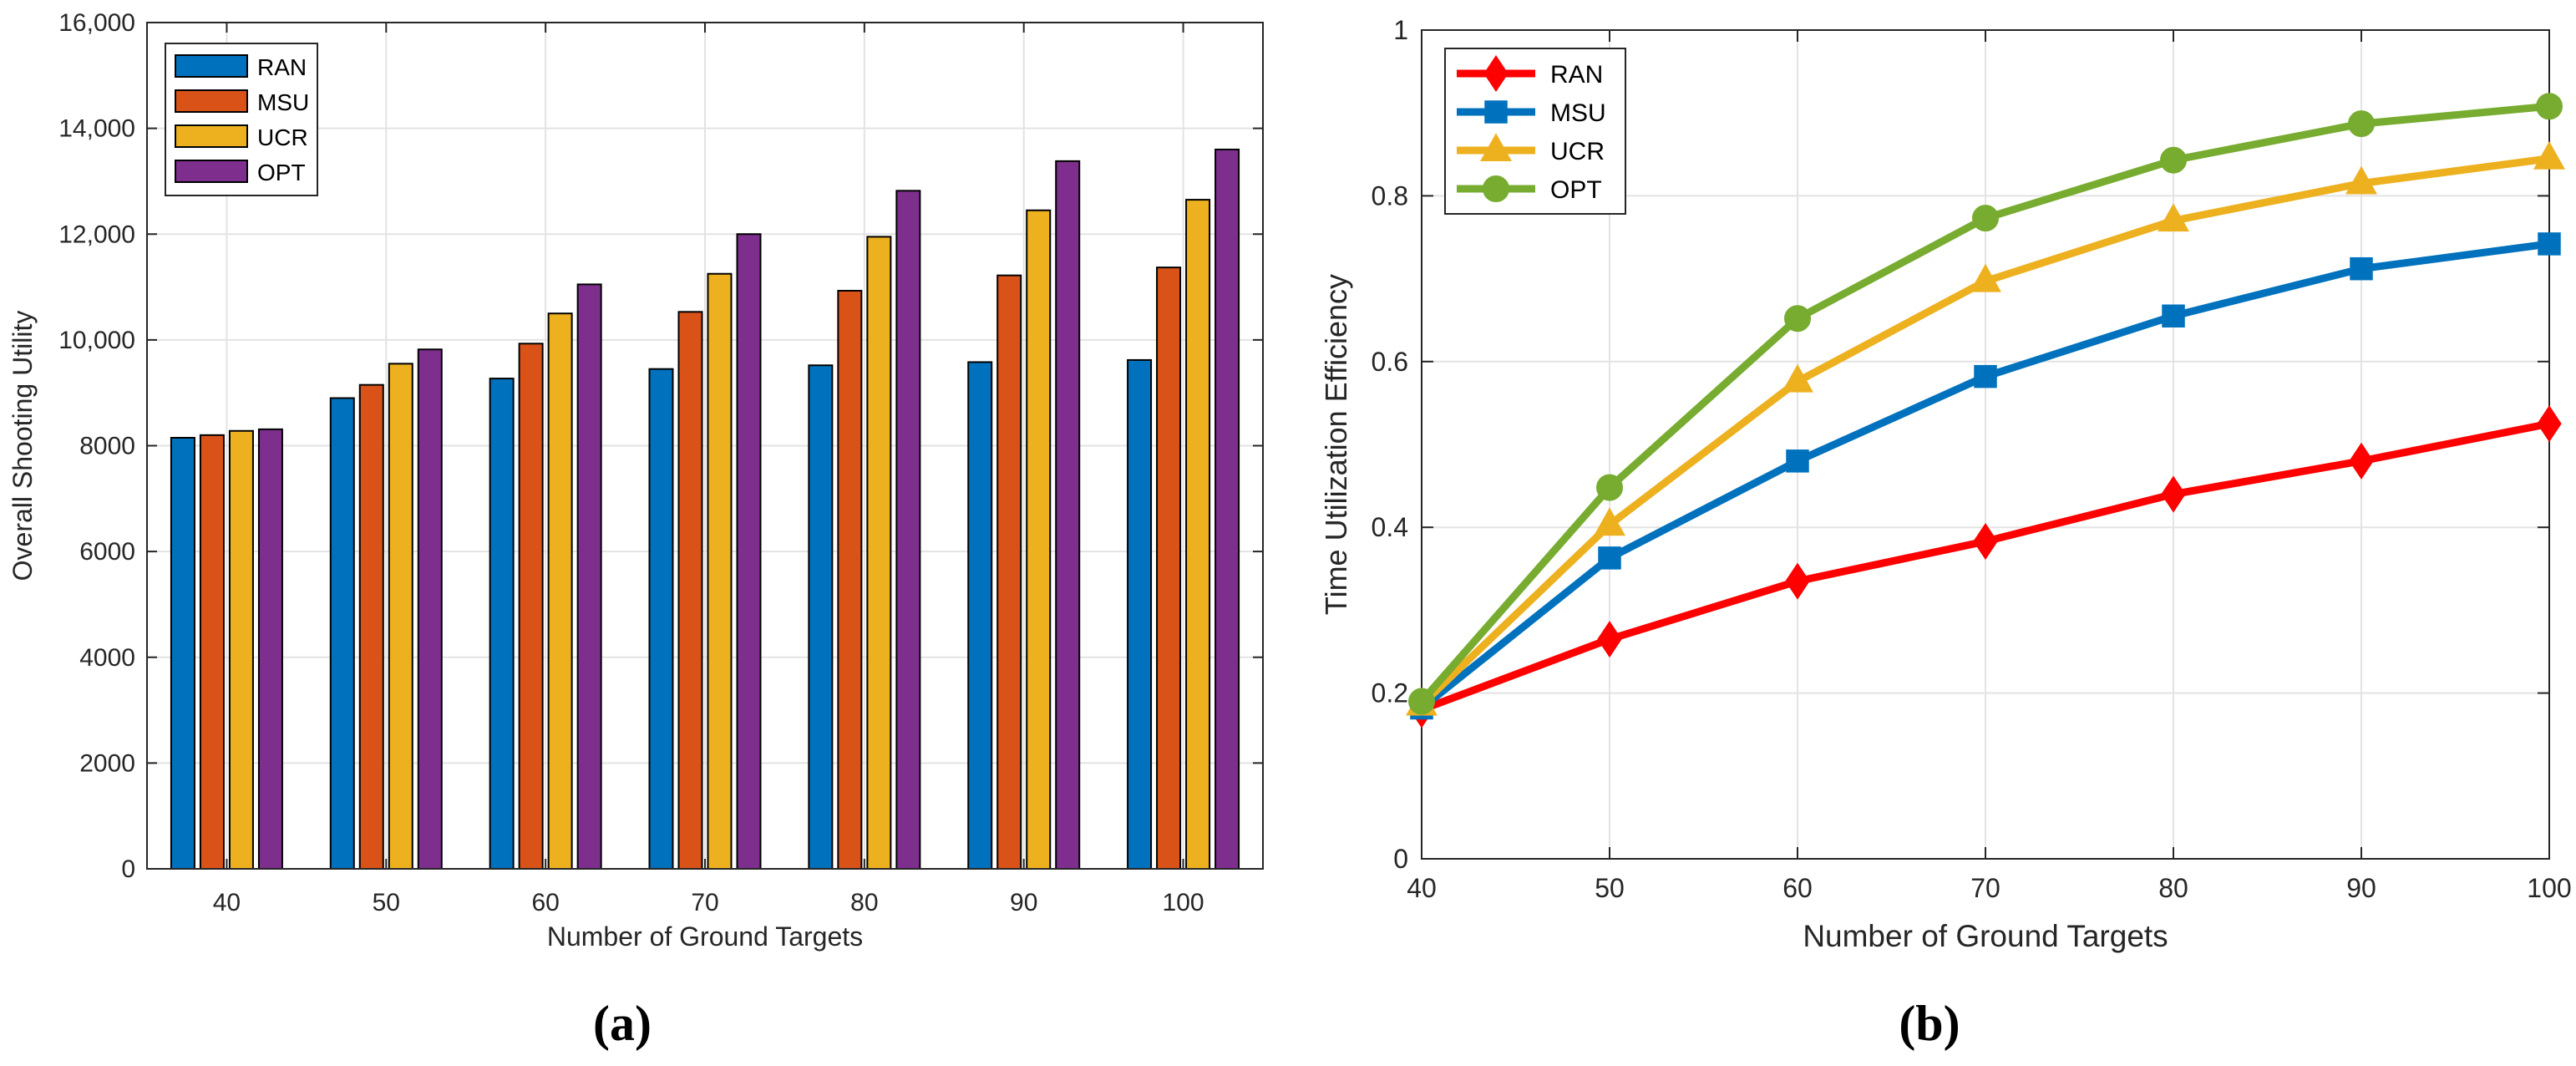 This screenshot has height=1066, width=2576. What do you see at coordinates (282, 137) in the screenshot?
I see `bar-chart-legend-label: UCR` at bounding box center [282, 137].